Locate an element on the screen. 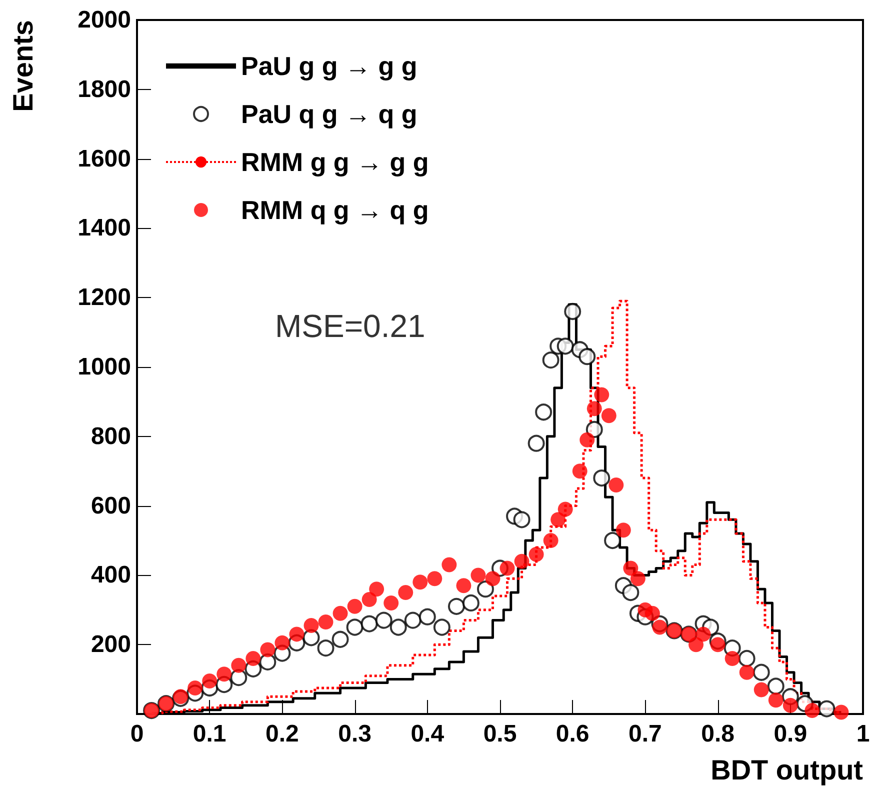  x-tick-label: 0 is located at coordinates (137, 734).